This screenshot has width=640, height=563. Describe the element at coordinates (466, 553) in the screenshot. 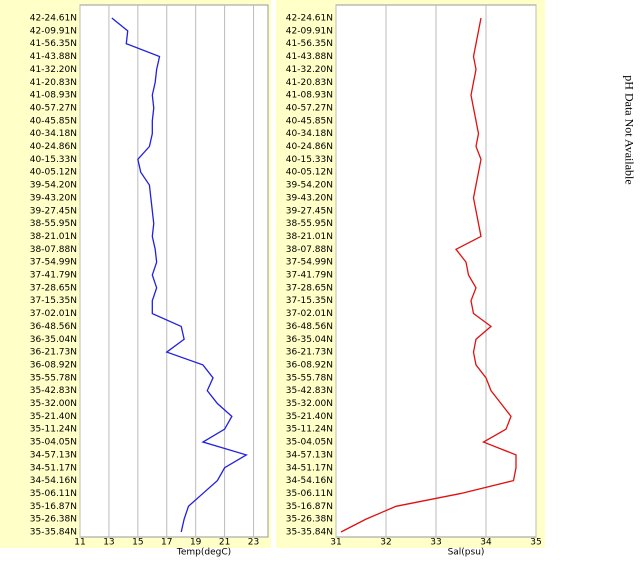

I see `x-axis-label: Sal(psu)` at that location.